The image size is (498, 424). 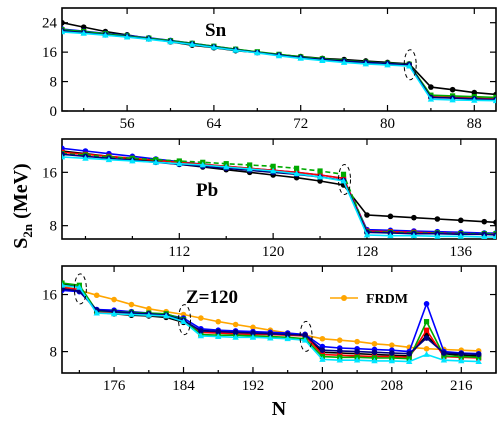 I want to click on y-tick-label: 24, so click(x=50, y=24).